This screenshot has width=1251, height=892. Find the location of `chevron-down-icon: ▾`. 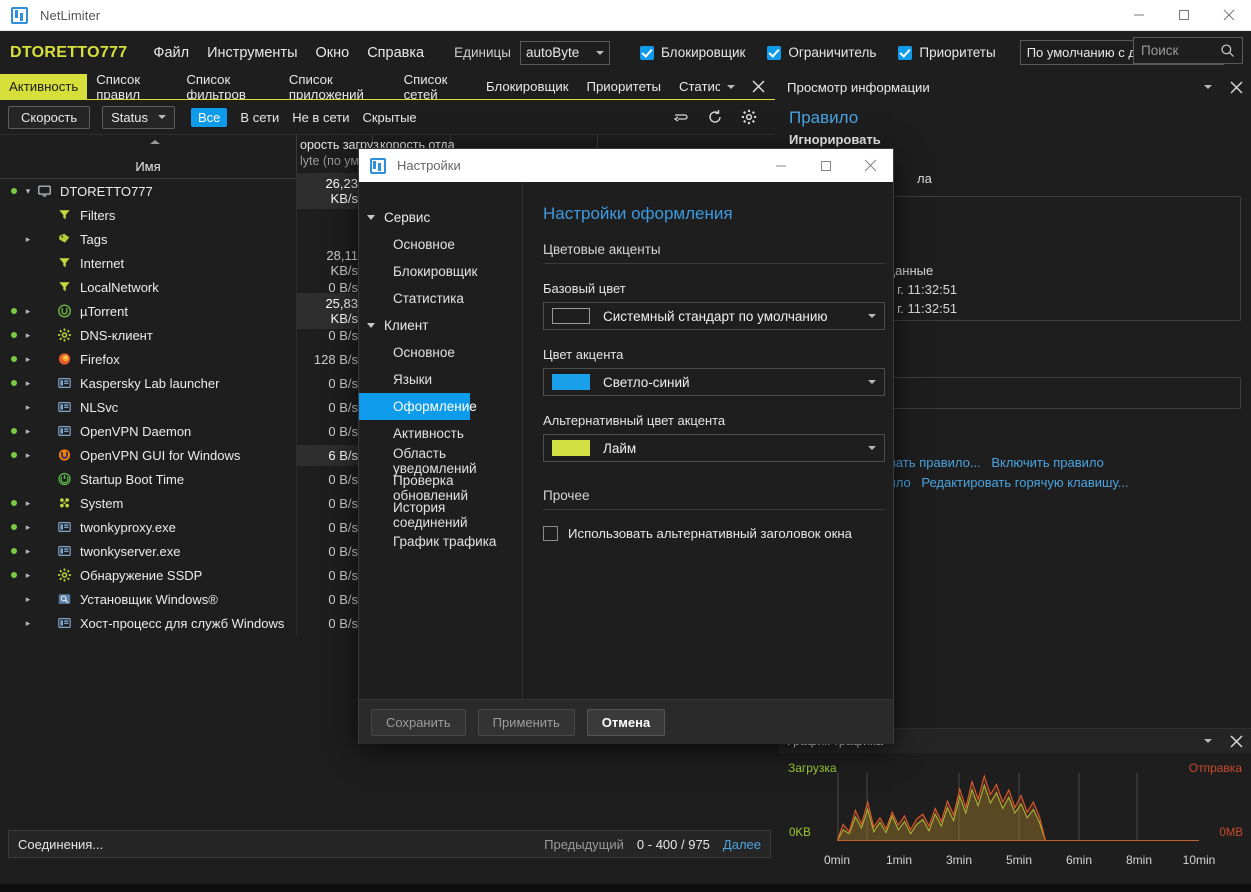

chevron-down-icon: ▾ is located at coordinates (28, 190).